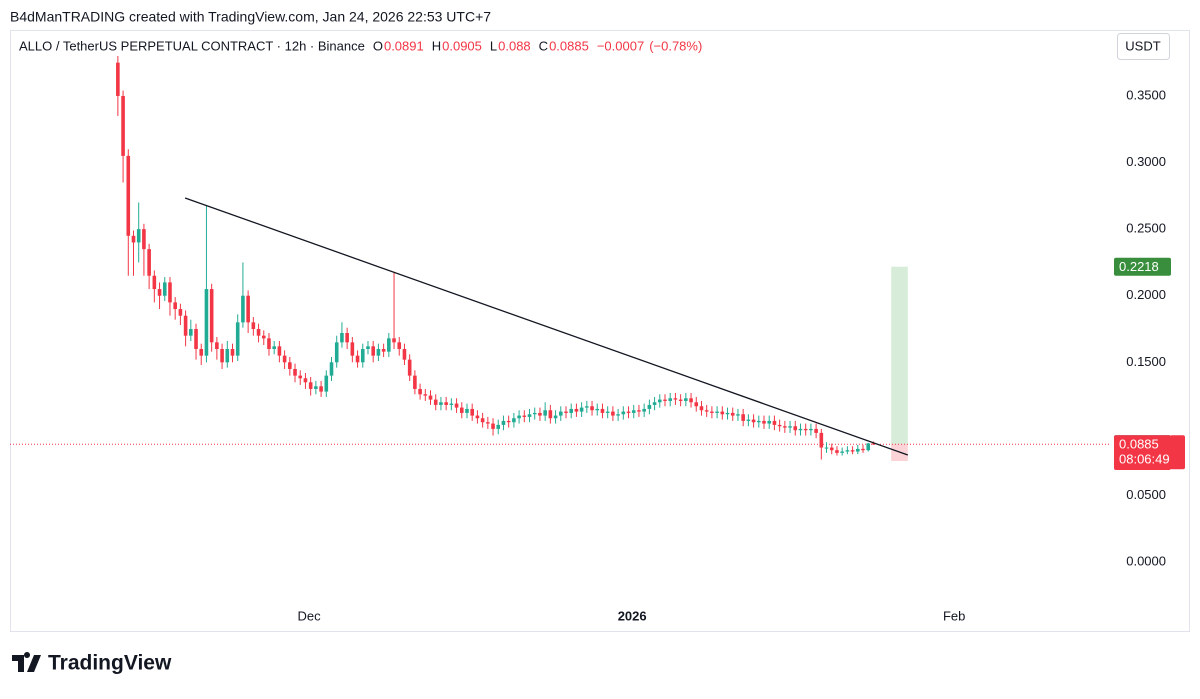  What do you see at coordinates (569, 45) in the screenshot?
I see `legend-value: 0.0885` at bounding box center [569, 45].